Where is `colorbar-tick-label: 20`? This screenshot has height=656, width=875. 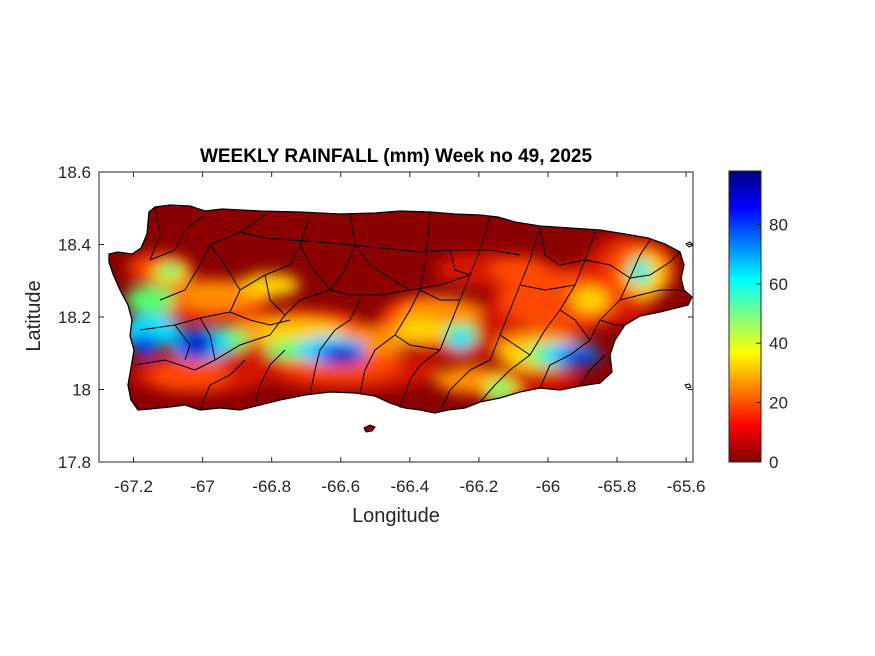
colorbar-tick-label: 20 is located at coordinates (778, 403).